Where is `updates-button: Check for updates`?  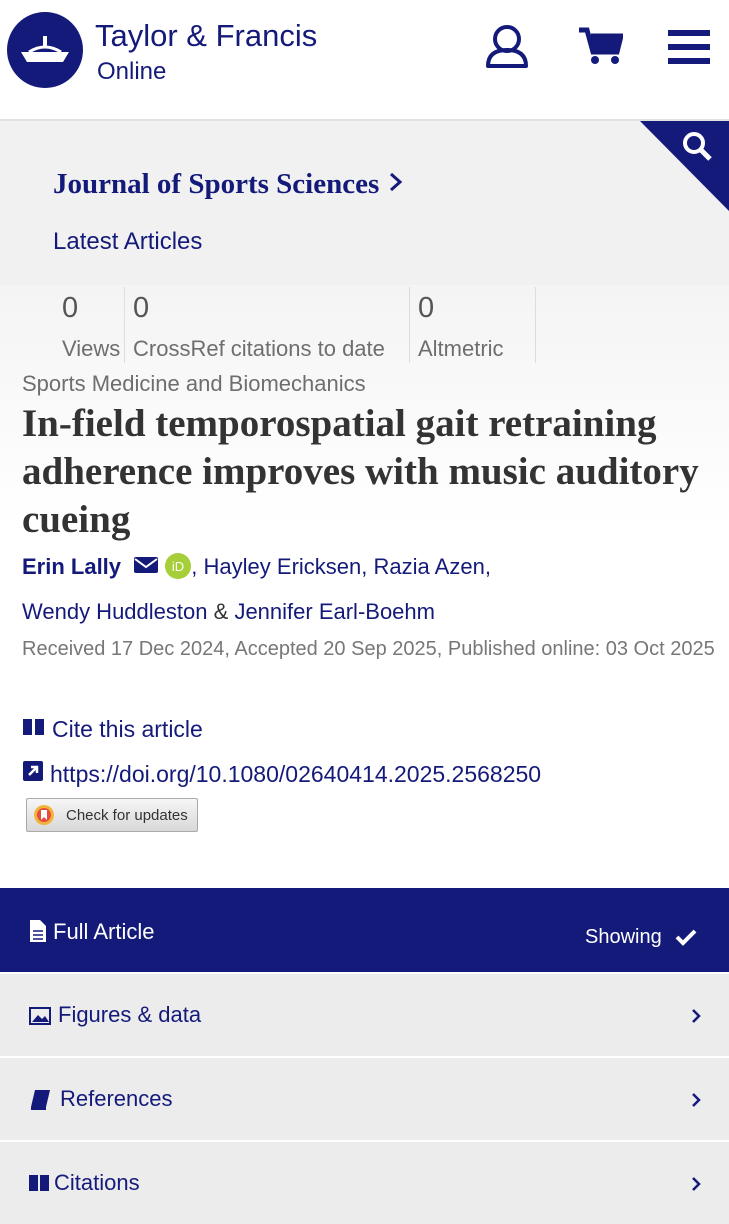
updates-button: Check for updates is located at coordinates (112, 815).